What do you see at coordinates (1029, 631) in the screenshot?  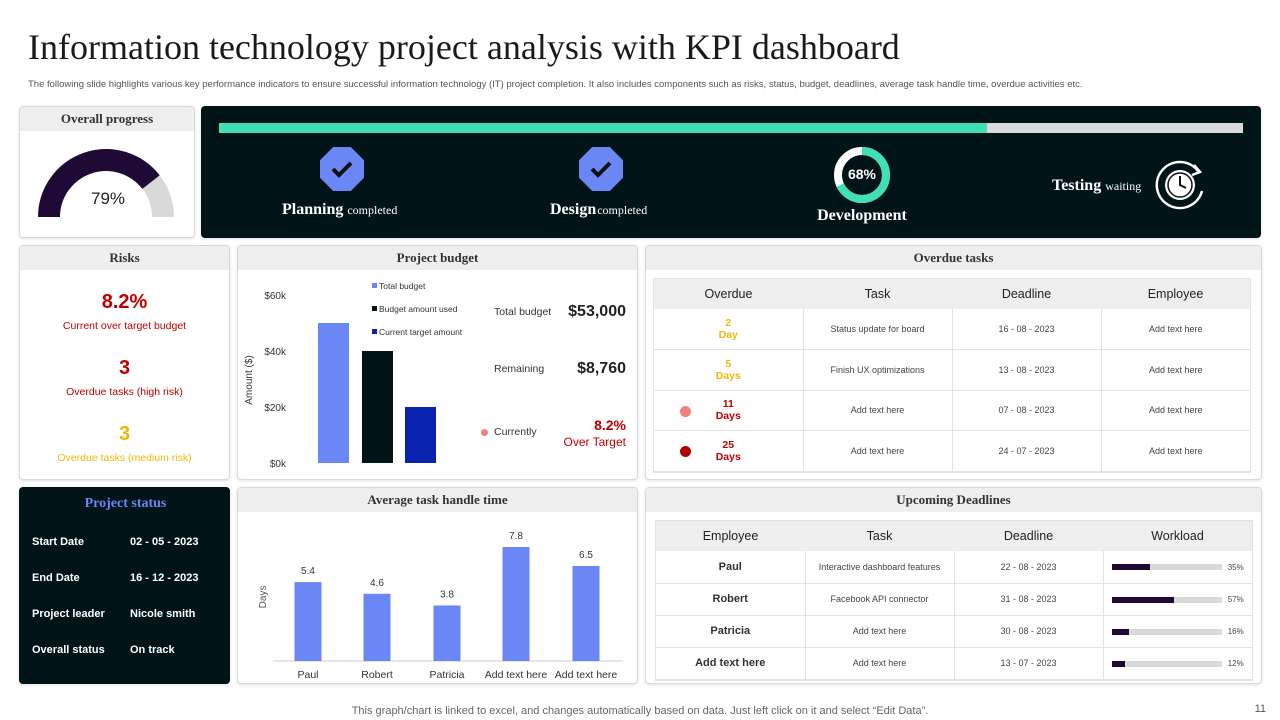 I see `cell-deadline: 30 - 08 - 2023` at bounding box center [1029, 631].